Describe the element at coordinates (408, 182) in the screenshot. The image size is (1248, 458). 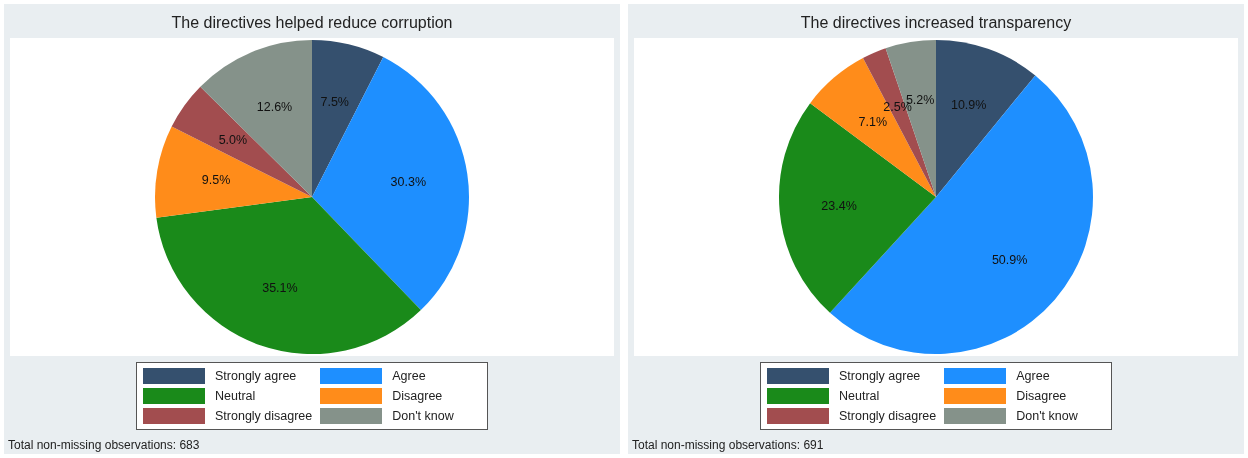
I see `data-label: 30.3%` at that location.